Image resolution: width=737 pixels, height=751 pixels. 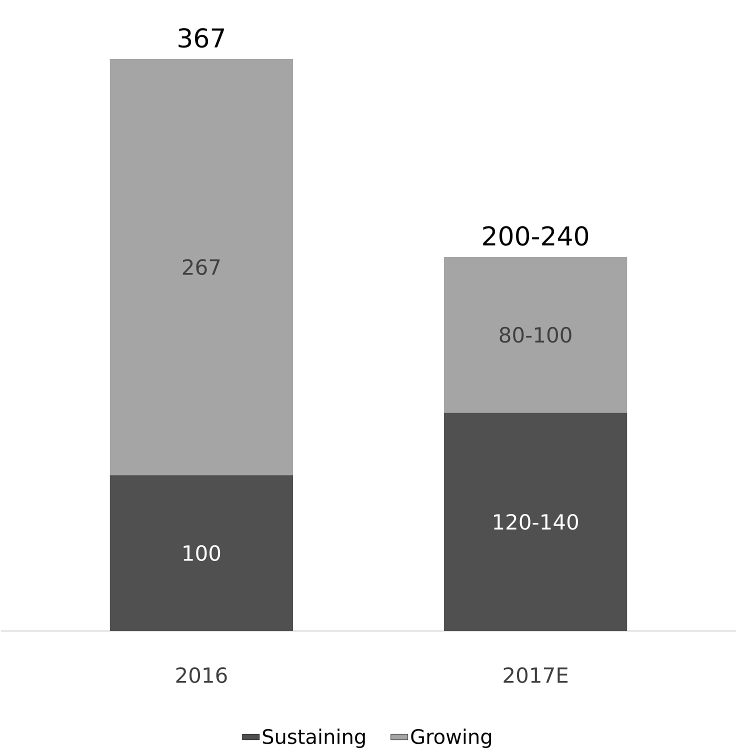 I want to click on total-label: 367, so click(x=201, y=38).